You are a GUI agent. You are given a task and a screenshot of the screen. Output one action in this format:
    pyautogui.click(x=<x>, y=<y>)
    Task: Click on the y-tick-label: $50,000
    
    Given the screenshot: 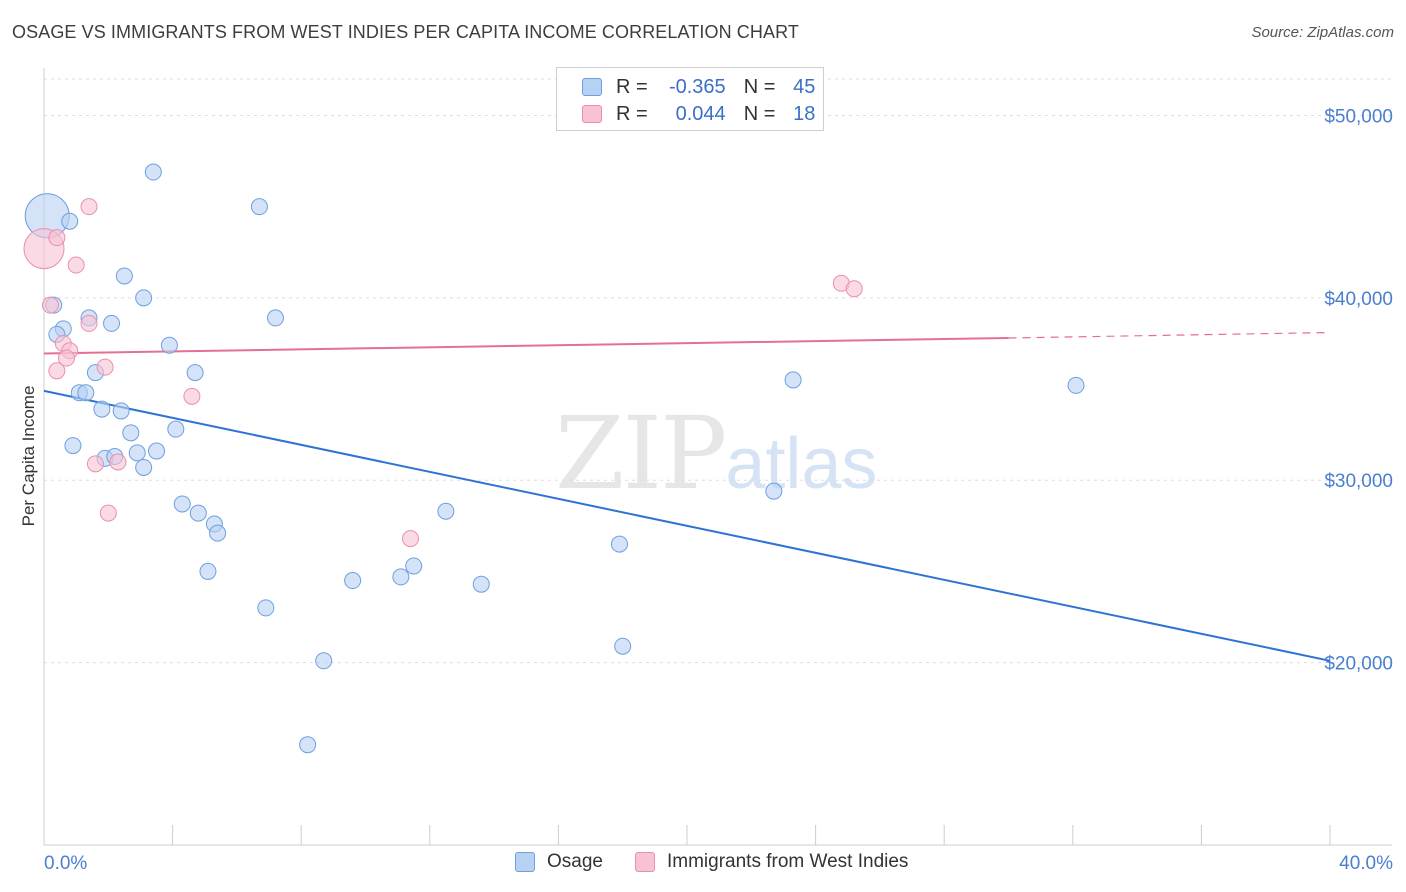 What is the action you would take?
    pyautogui.click(x=1358, y=116)
    